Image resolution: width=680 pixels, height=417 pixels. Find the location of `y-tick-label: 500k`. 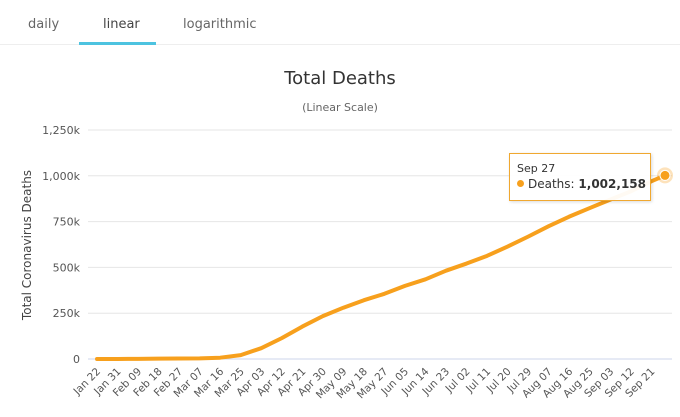

y-tick-label: 500k is located at coordinates (67, 267).